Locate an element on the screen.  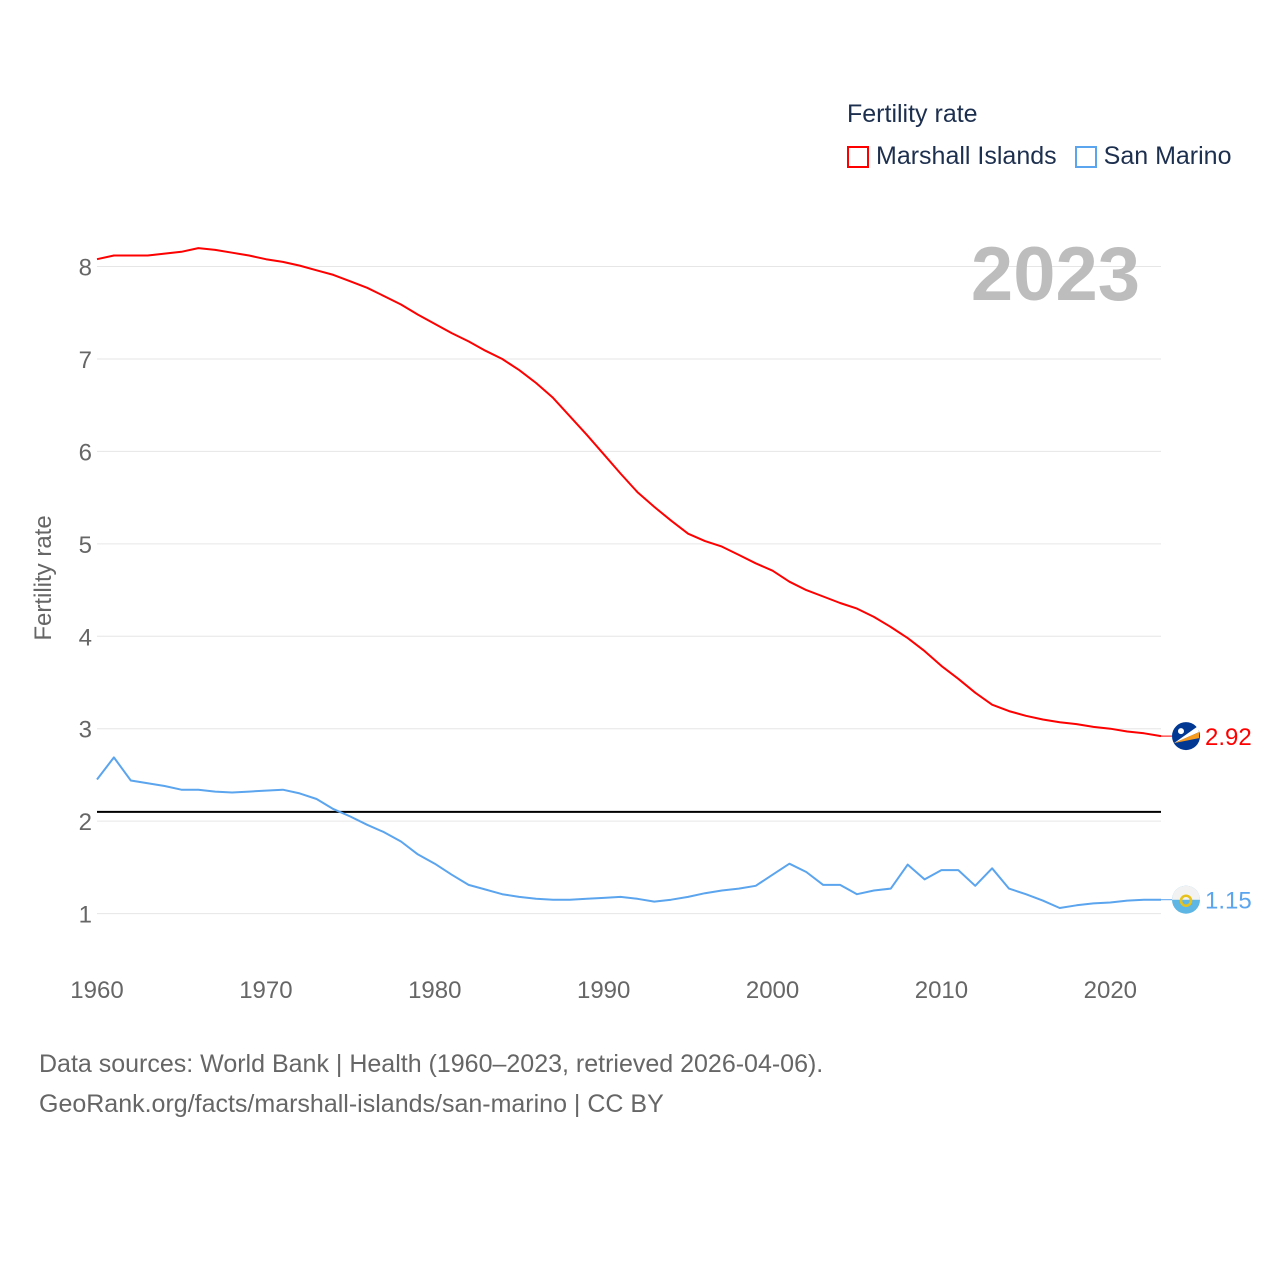
legend-item-marshall-islands: Marshall Islands is located at coordinates (952, 156).